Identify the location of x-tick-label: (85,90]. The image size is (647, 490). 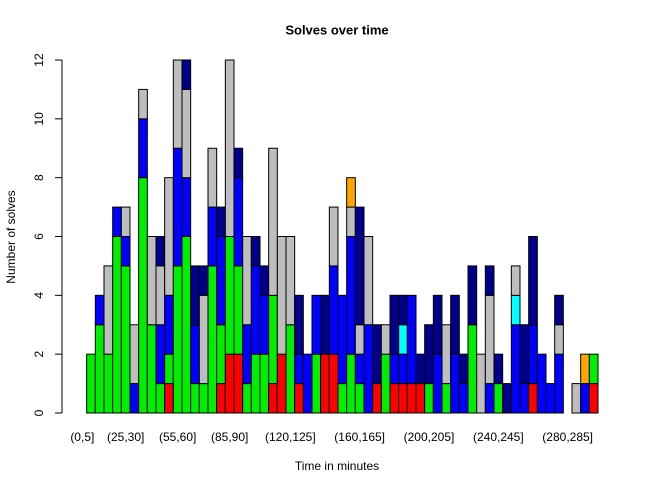
(229, 437).